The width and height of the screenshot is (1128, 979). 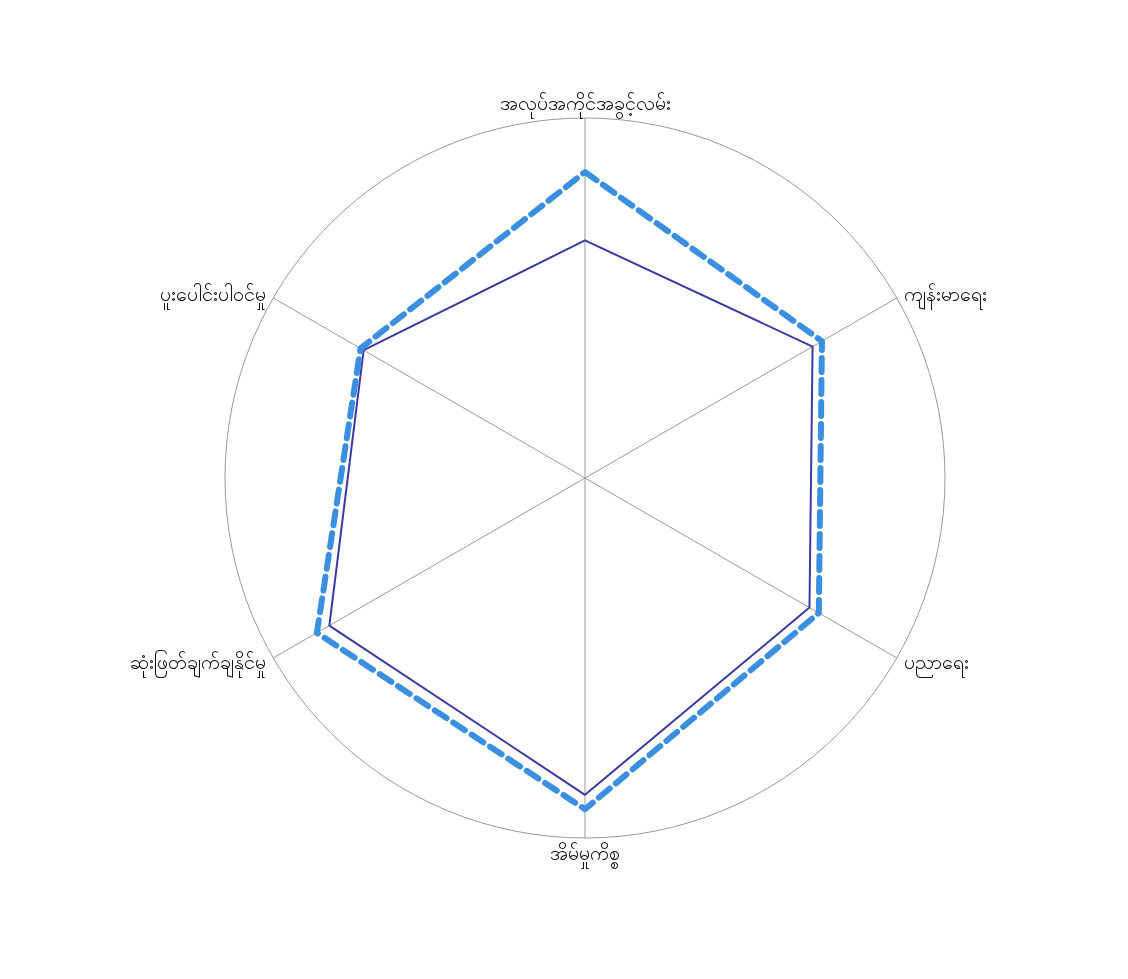 What do you see at coordinates (585, 855) in the screenshot?
I see `spoke-label: အိမ်မှုကိစ္စ` at bounding box center [585, 855].